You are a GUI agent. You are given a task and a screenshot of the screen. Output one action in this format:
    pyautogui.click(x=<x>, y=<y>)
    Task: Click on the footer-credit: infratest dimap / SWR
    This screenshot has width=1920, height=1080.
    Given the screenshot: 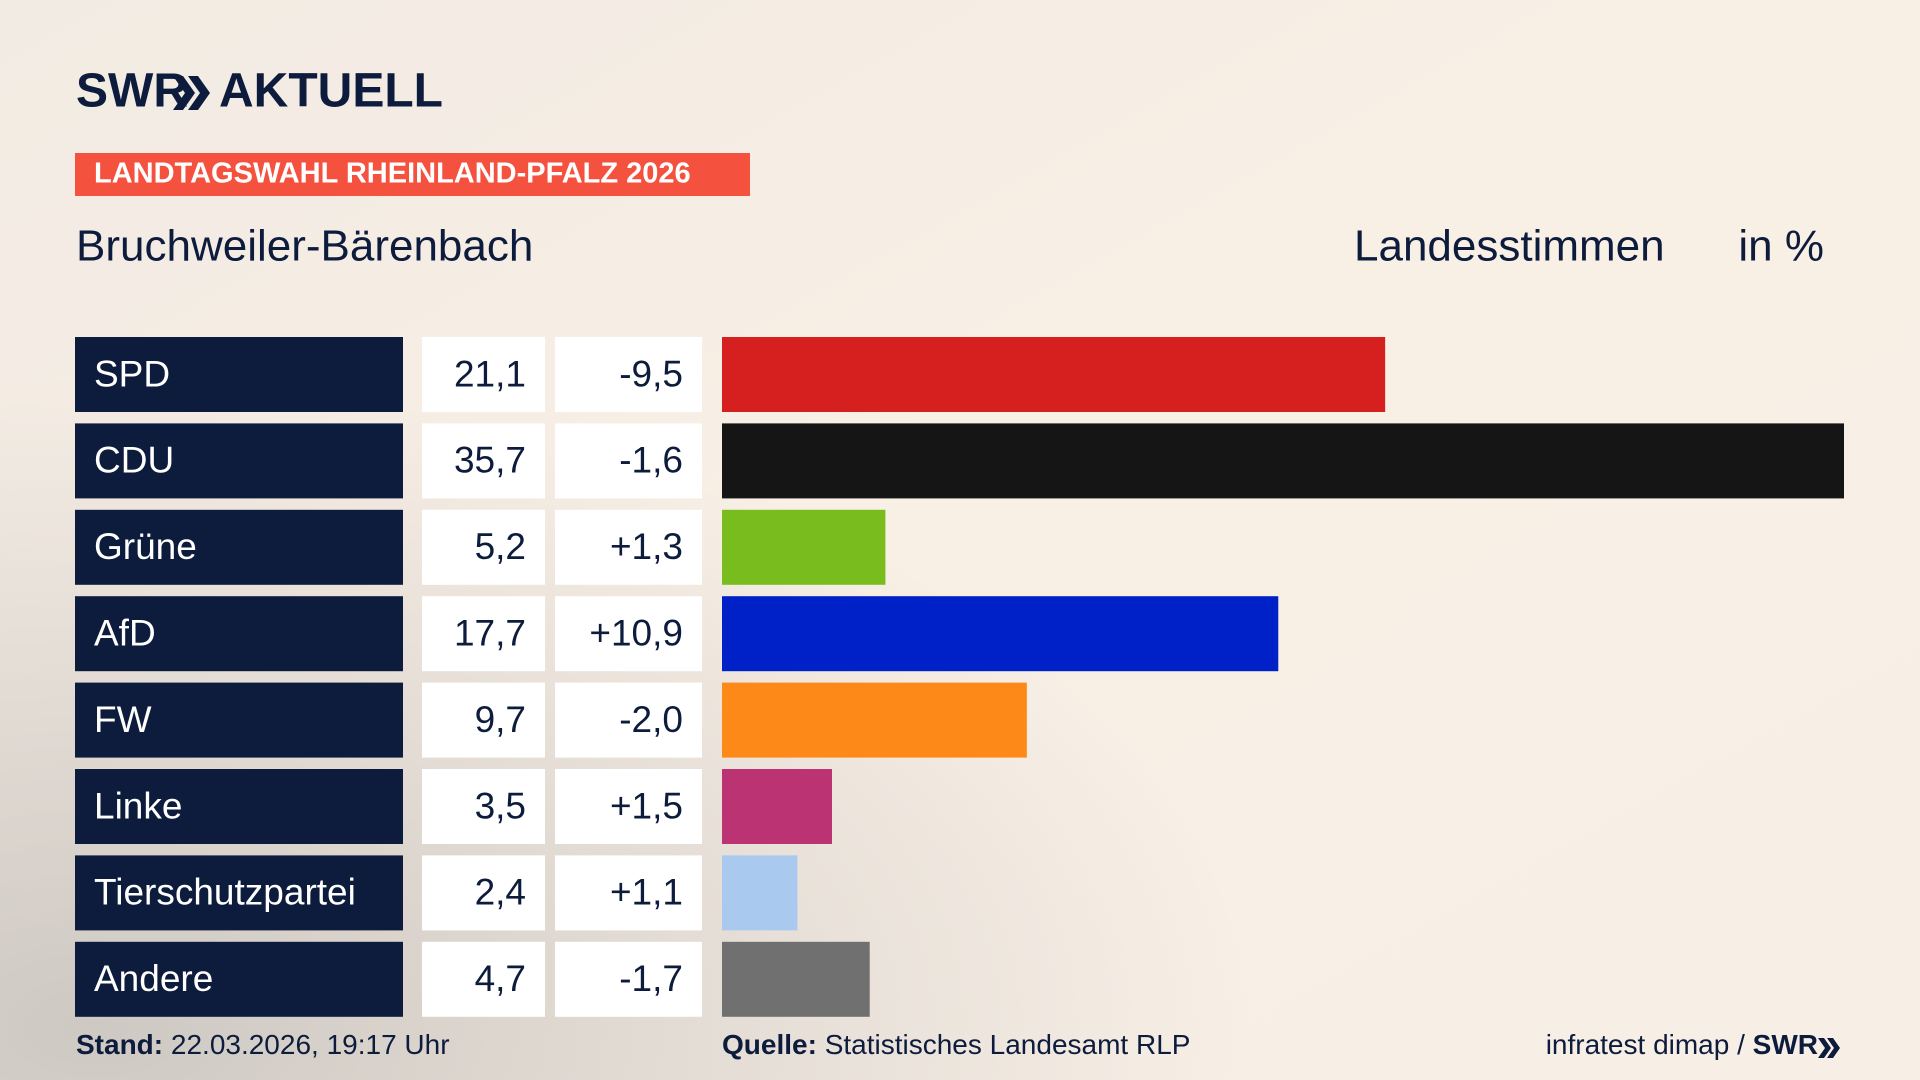 What is the action you would take?
    pyautogui.click(x=1682, y=1044)
    